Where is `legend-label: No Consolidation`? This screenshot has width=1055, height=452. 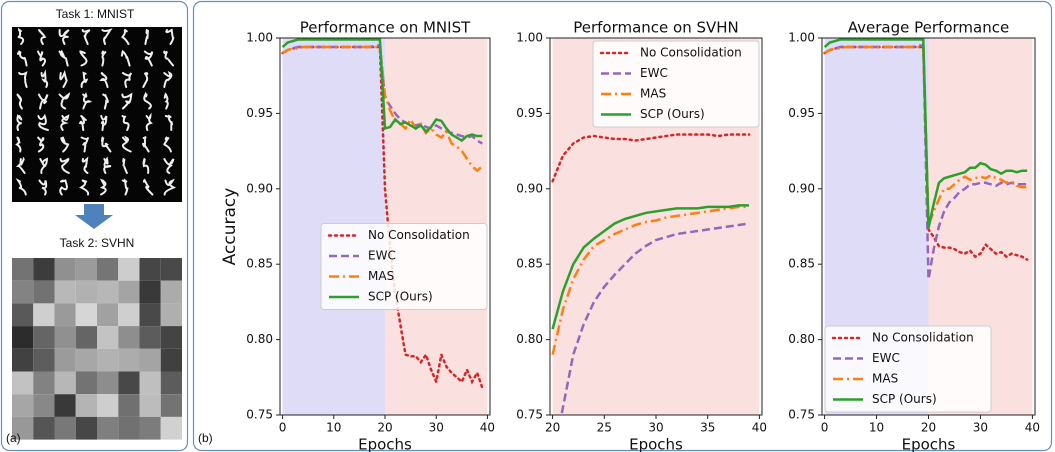
legend-label: No Consolidation is located at coordinates (691, 53).